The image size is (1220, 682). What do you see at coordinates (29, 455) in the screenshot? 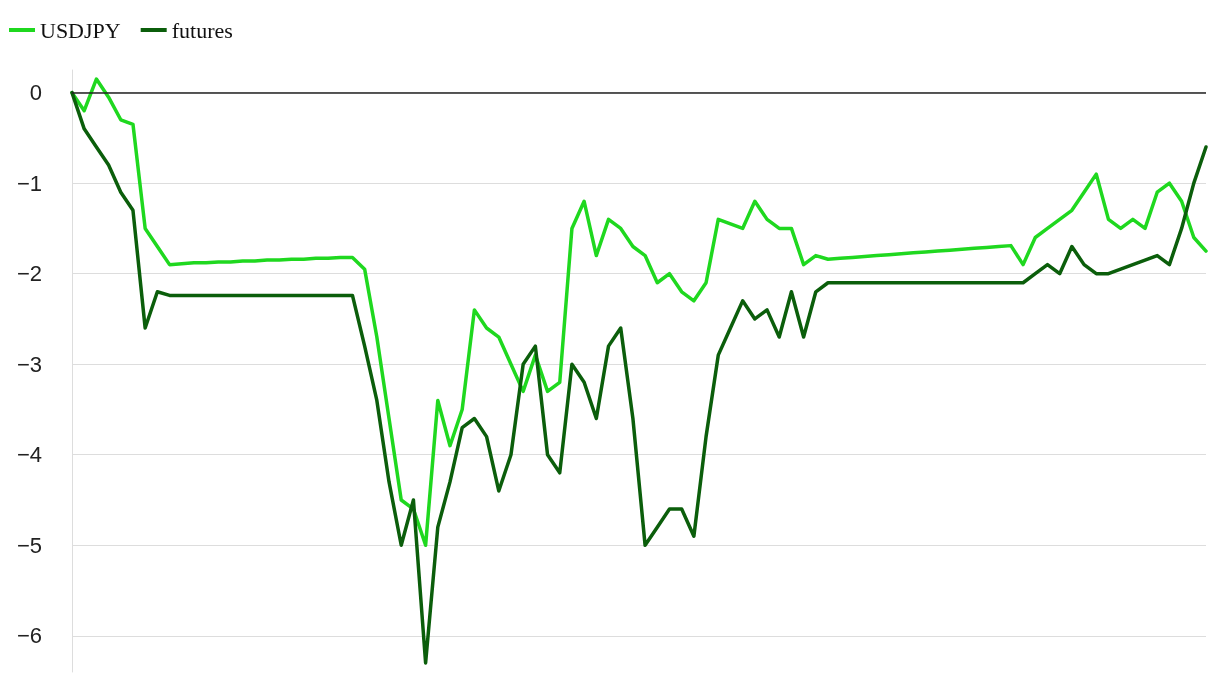
I see `y-tick-label: −4` at bounding box center [29, 455].